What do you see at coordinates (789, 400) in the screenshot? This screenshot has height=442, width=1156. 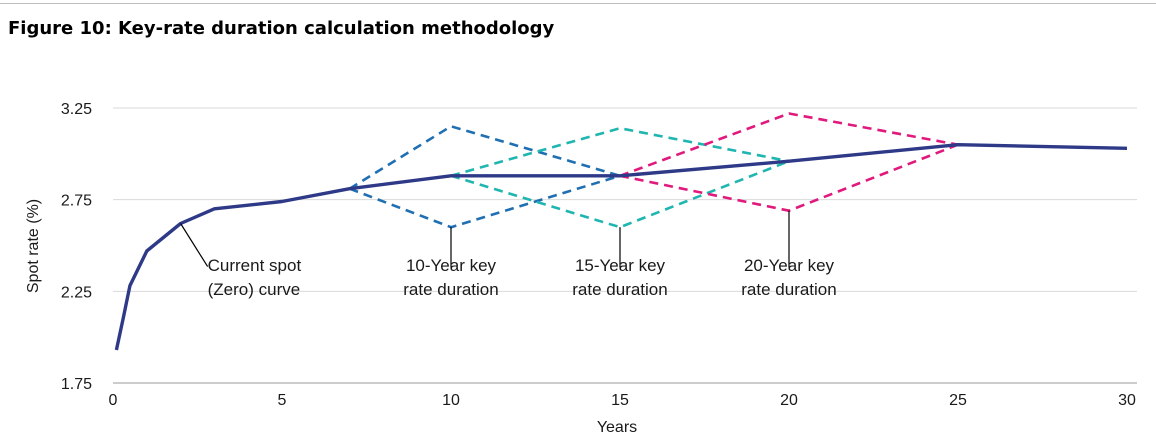 I see `x-tick-label: 20` at bounding box center [789, 400].